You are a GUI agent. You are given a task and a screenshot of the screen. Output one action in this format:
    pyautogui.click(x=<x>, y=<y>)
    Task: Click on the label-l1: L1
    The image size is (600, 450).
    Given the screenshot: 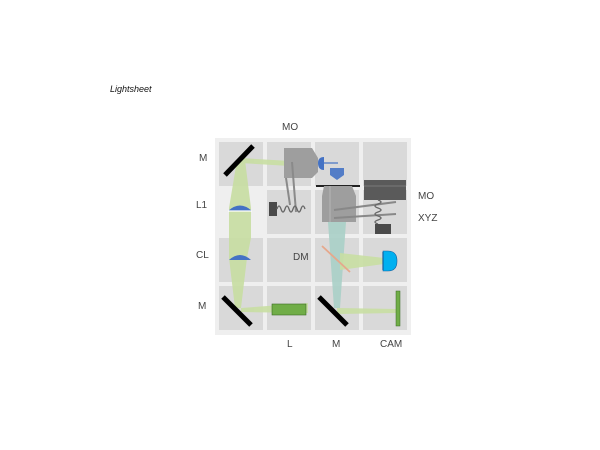 What is the action you would take?
    pyautogui.click(x=202, y=205)
    